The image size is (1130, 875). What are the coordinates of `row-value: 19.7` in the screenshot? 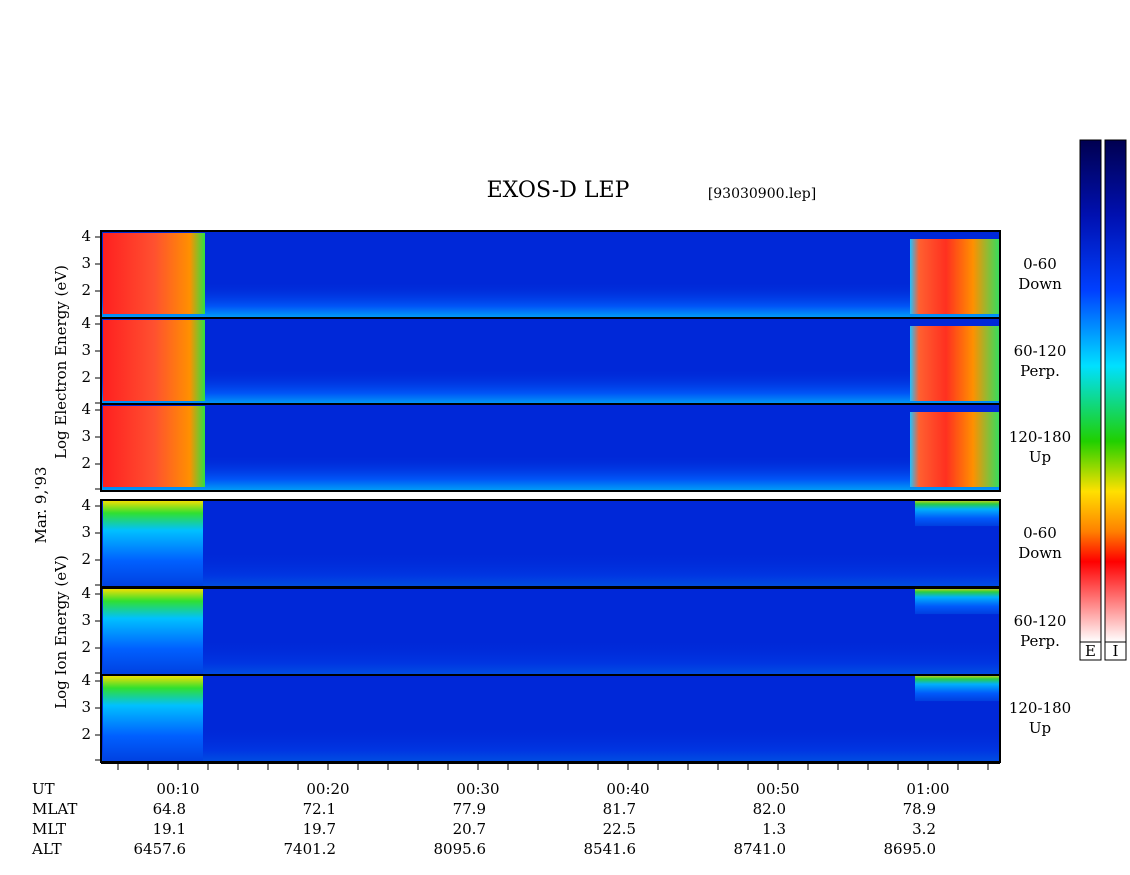 It's located at (319, 829).